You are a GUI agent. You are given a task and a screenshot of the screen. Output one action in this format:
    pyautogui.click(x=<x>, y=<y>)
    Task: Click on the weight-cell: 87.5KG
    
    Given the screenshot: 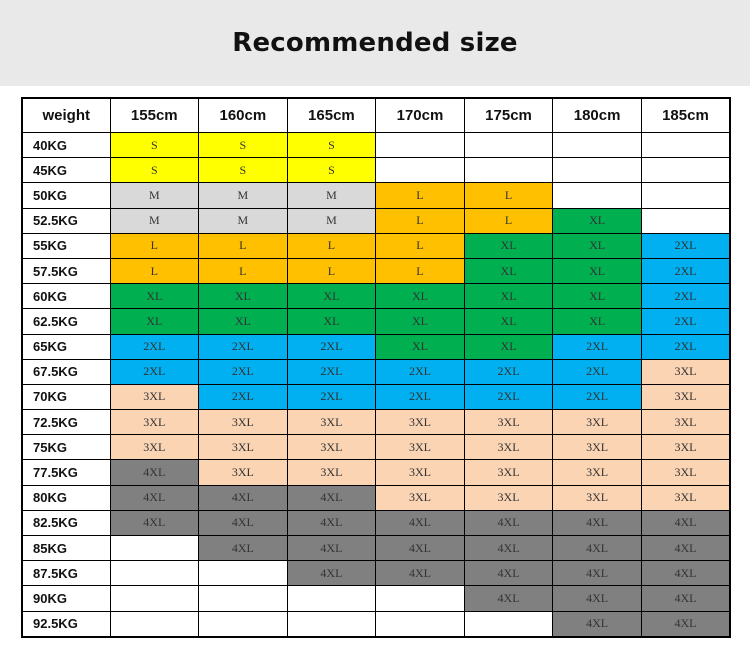 What is the action you would take?
    pyautogui.click(x=66, y=573)
    